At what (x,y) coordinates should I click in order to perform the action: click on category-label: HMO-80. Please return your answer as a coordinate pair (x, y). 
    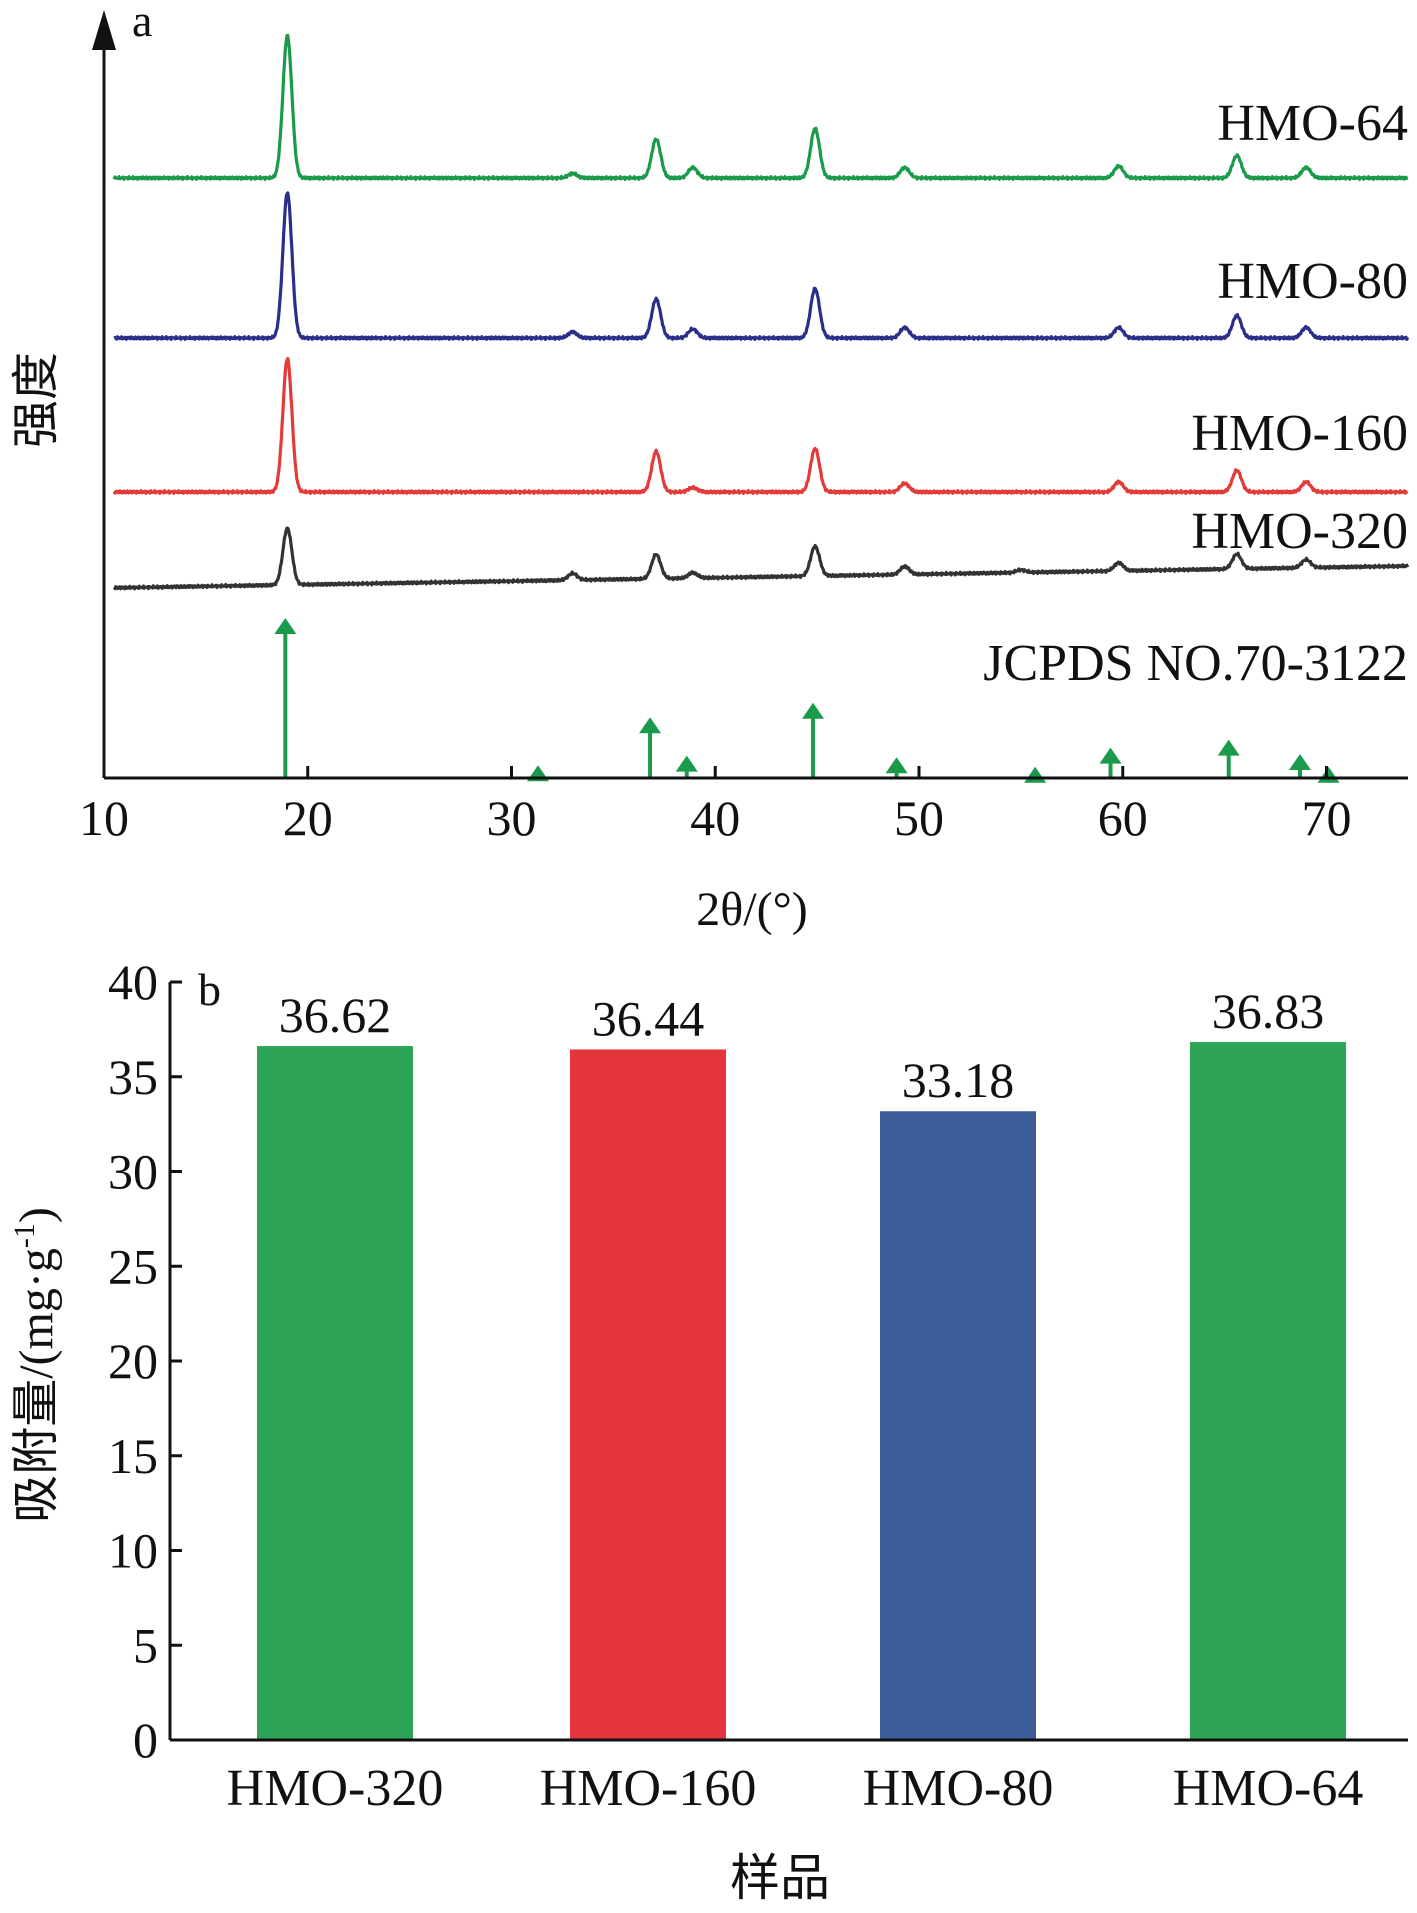
    Looking at the image, I should click on (958, 1788).